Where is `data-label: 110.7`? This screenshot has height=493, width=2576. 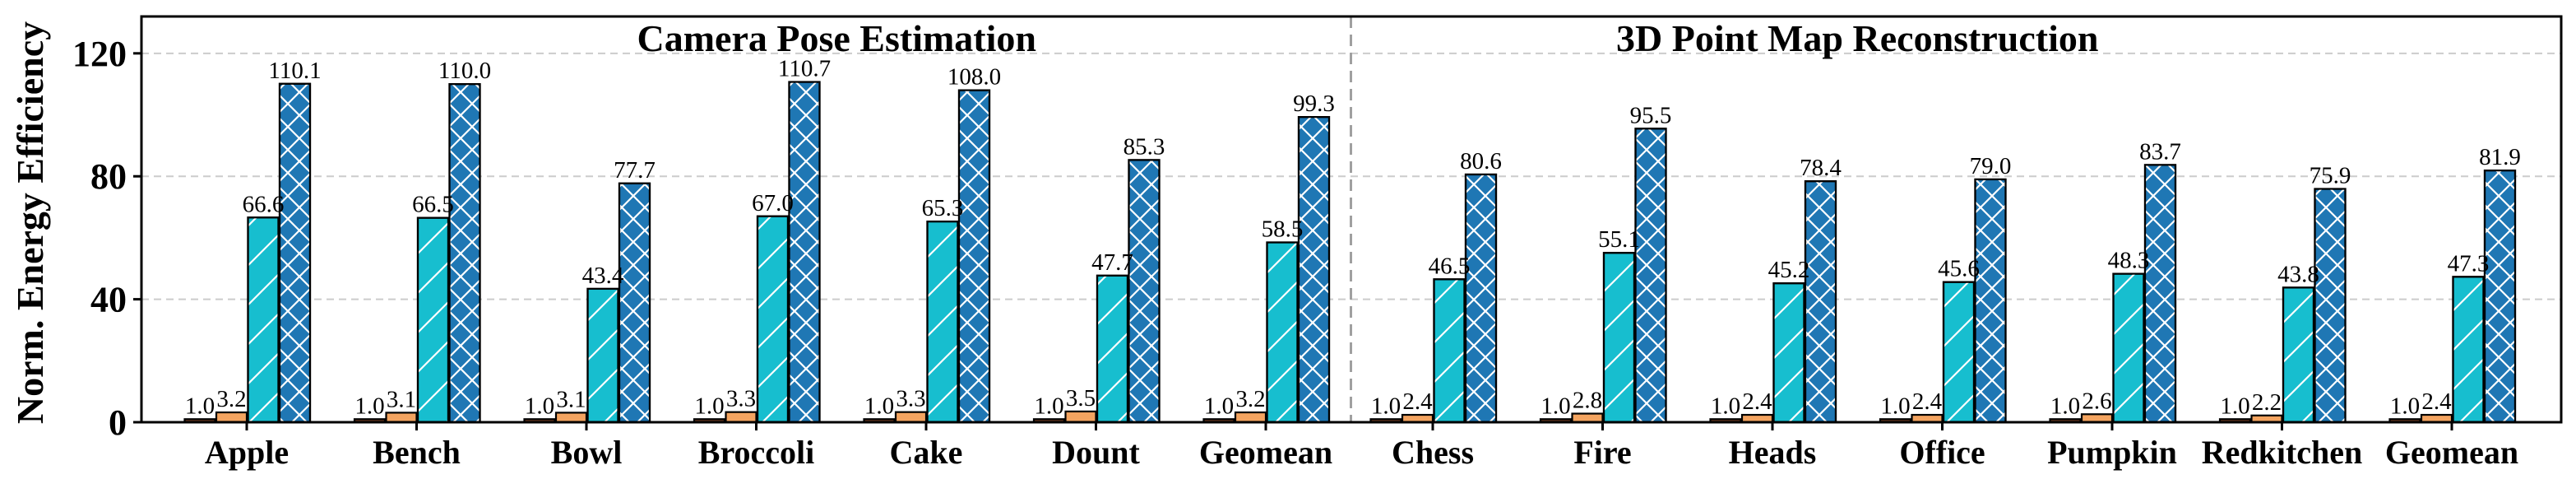 data-label: 110.7 is located at coordinates (805, 69).